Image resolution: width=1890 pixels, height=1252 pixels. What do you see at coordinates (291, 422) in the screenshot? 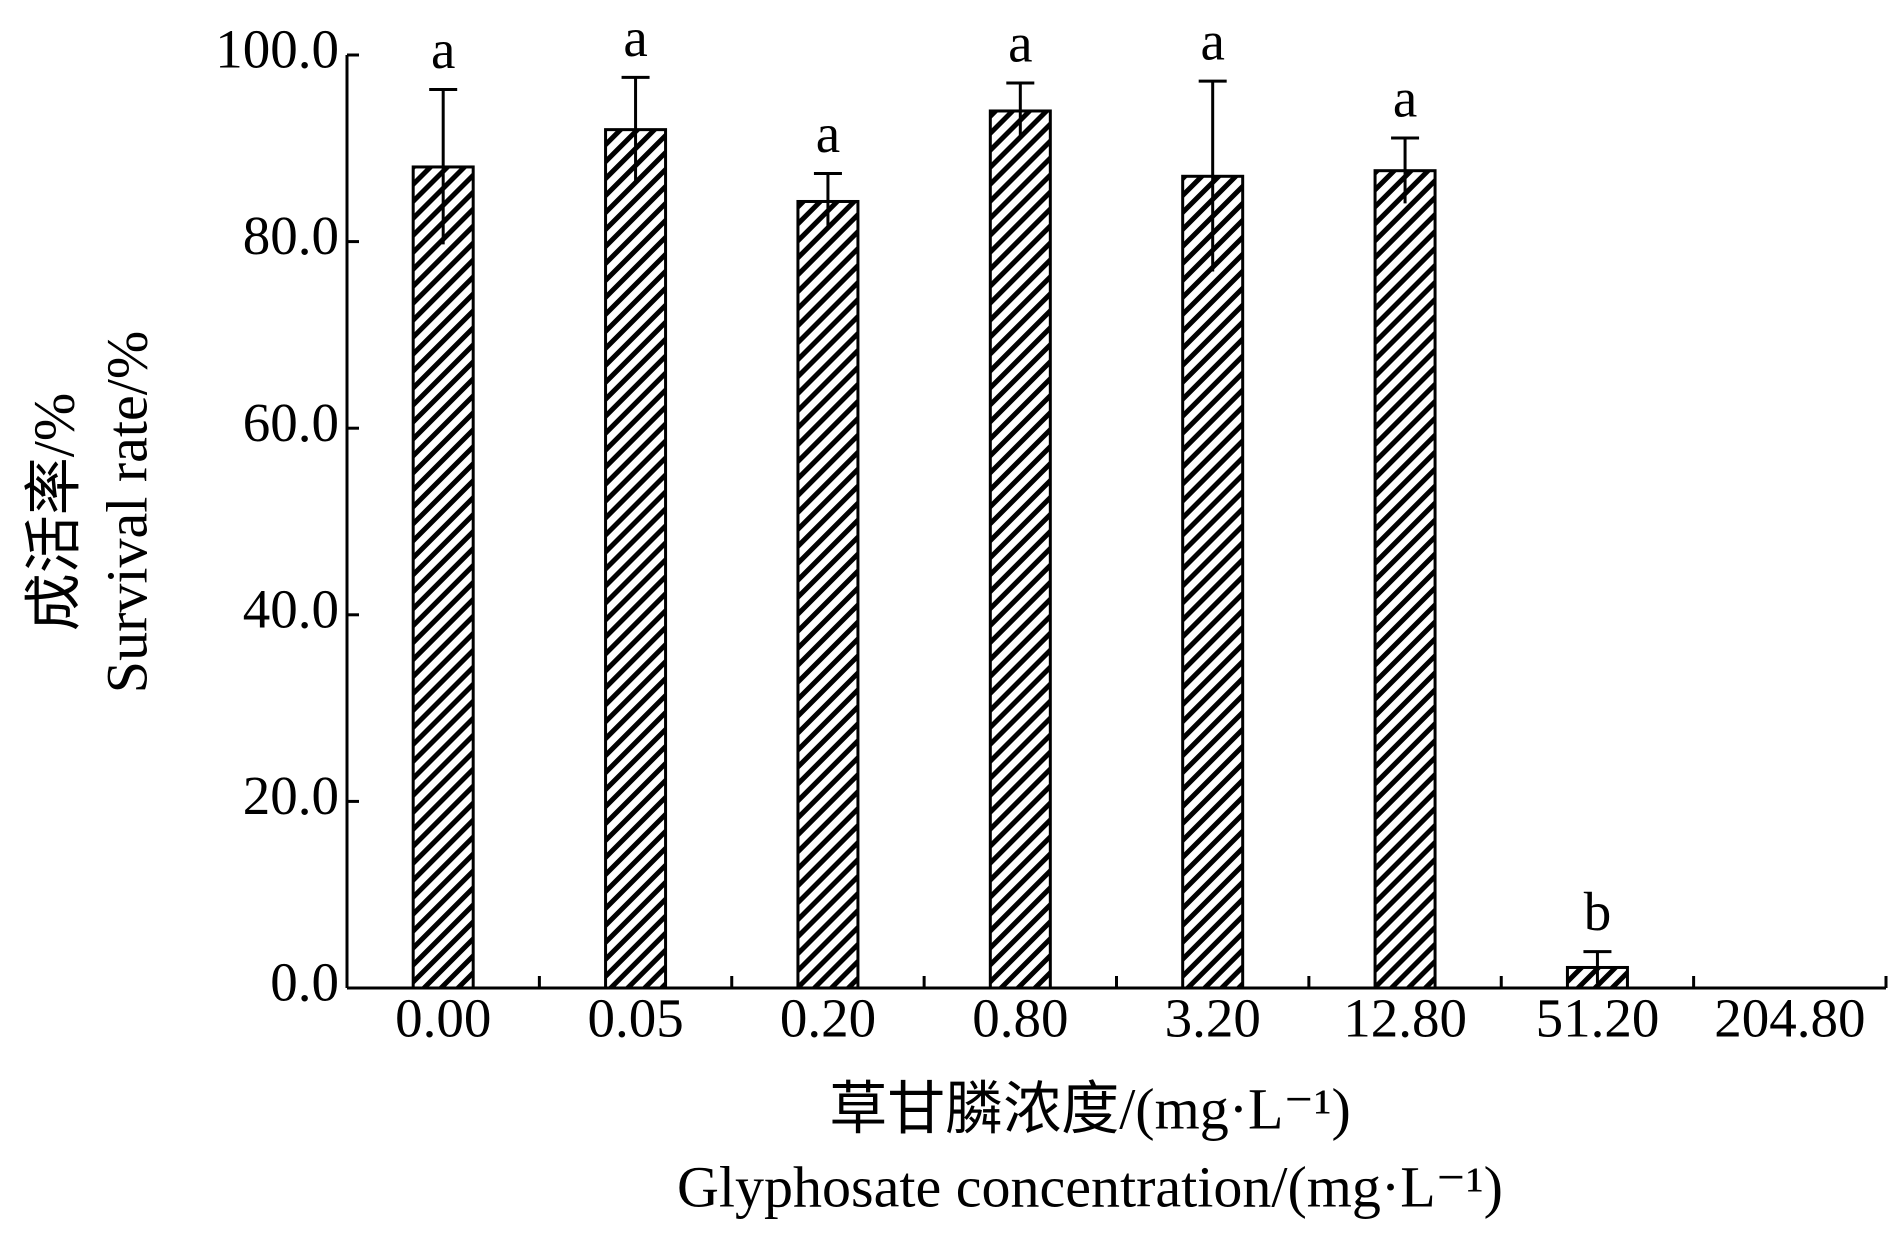
I see `y-tick-label: 60.0` at bounding box center [291, 422].